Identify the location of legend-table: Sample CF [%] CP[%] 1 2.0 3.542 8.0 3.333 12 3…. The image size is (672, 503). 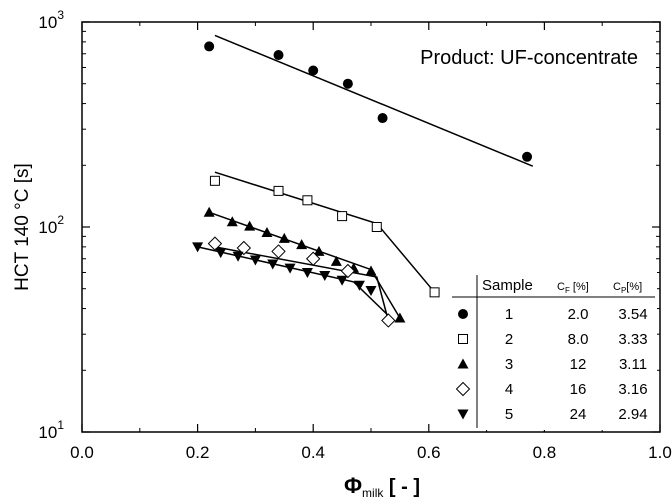
(552, 350).